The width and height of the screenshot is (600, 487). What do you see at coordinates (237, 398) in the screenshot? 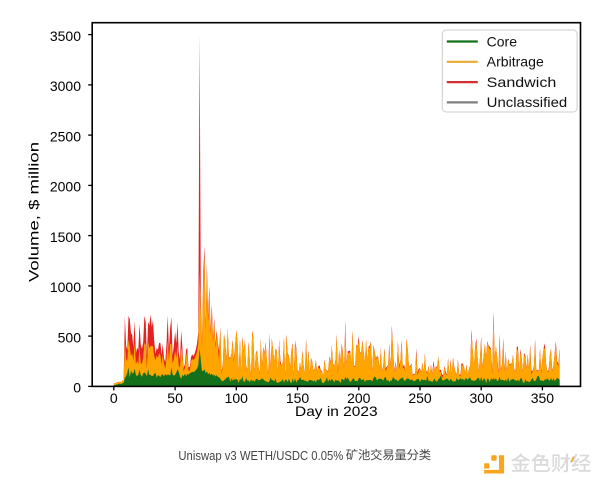
I see `svg-text: 100` at bounding box center [237, 398].